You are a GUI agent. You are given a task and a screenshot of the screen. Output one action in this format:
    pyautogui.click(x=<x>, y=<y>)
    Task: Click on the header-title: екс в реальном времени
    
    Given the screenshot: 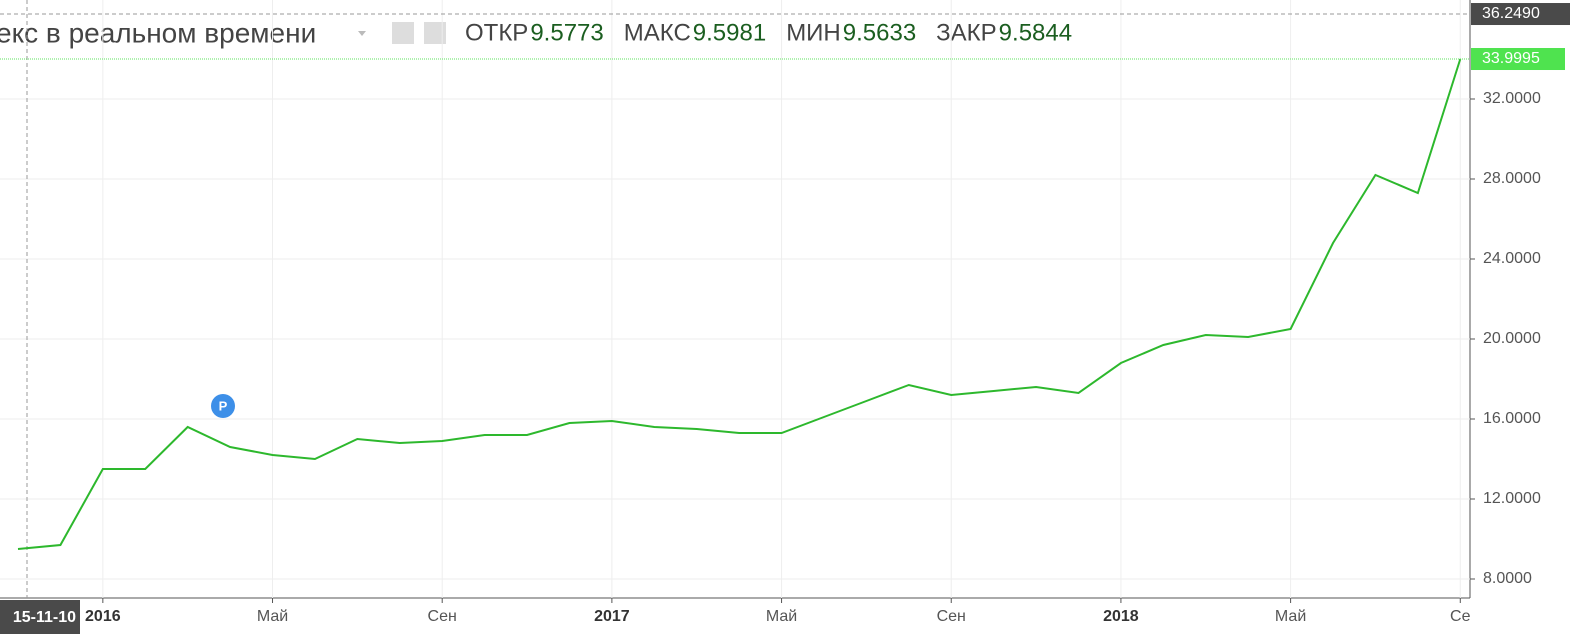 What is the action you would take?
    pyautogui.click(x=158, y=32)
    